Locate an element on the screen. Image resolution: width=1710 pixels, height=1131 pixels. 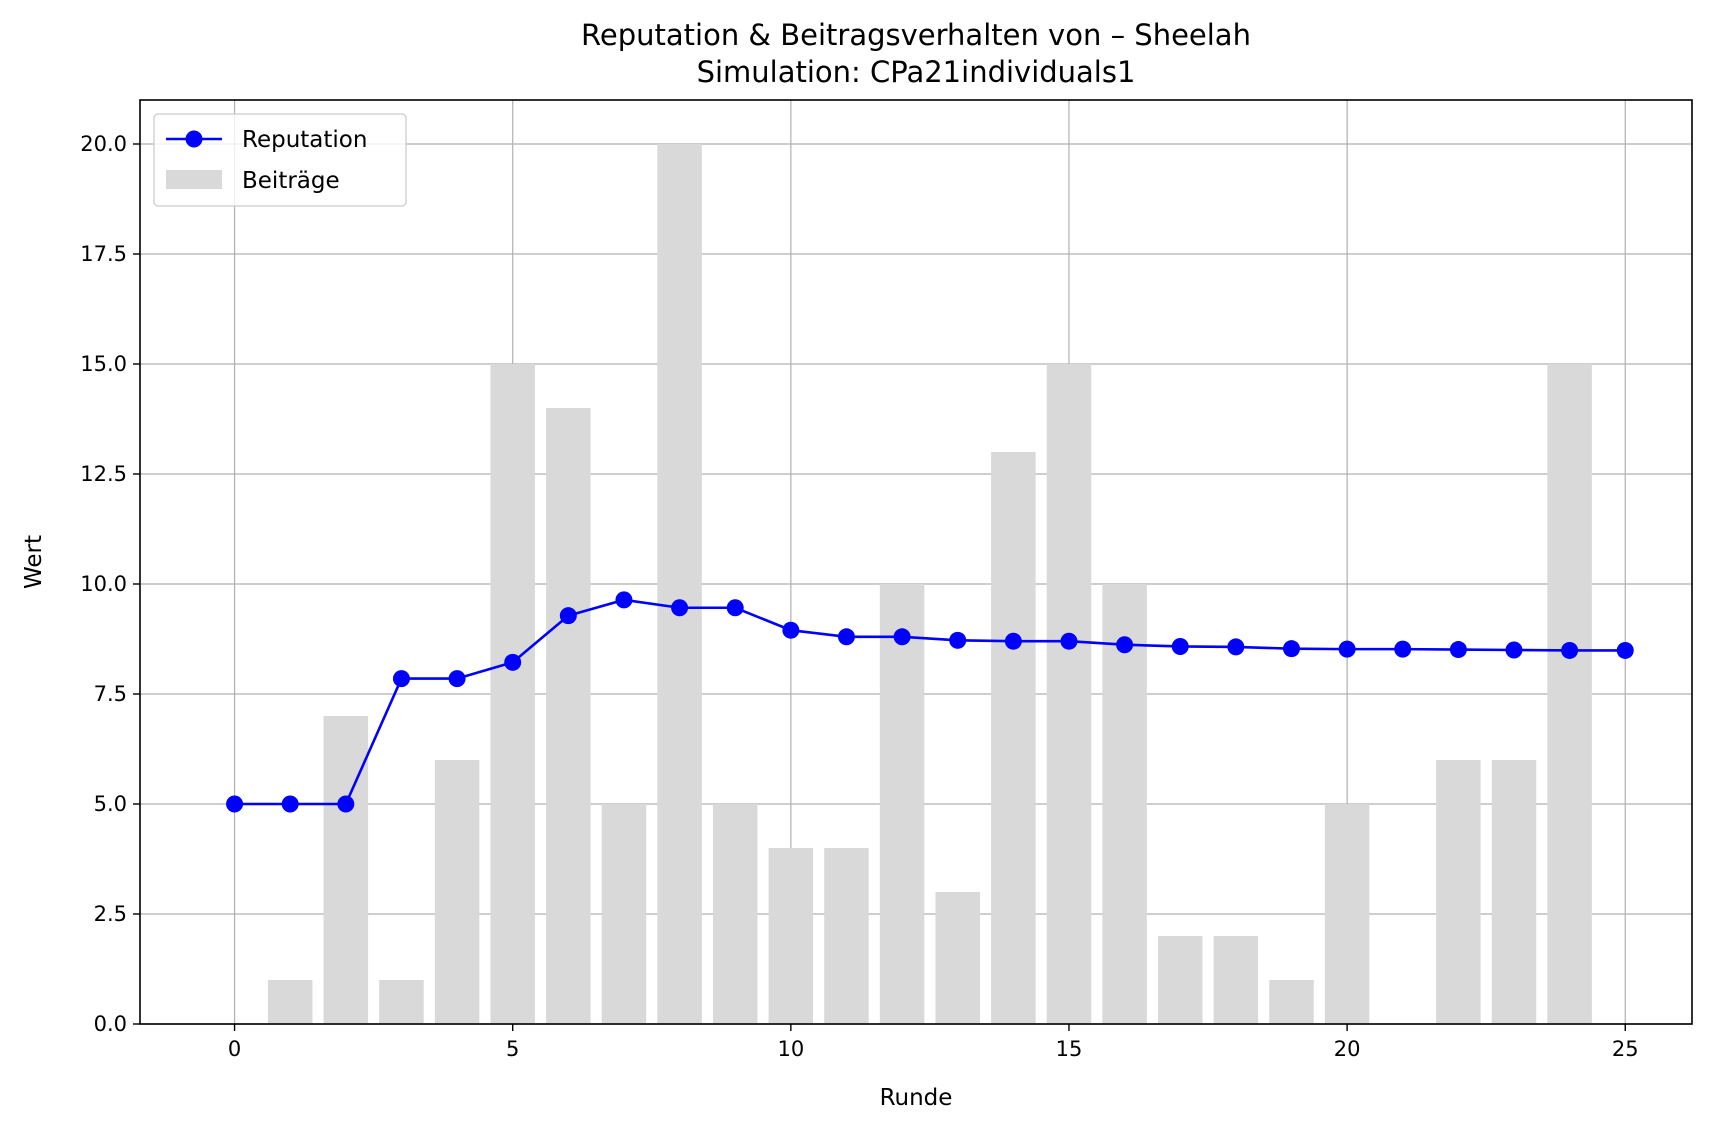
legend-label-beitraege: Beiträge is located at coordinates (291, 181).